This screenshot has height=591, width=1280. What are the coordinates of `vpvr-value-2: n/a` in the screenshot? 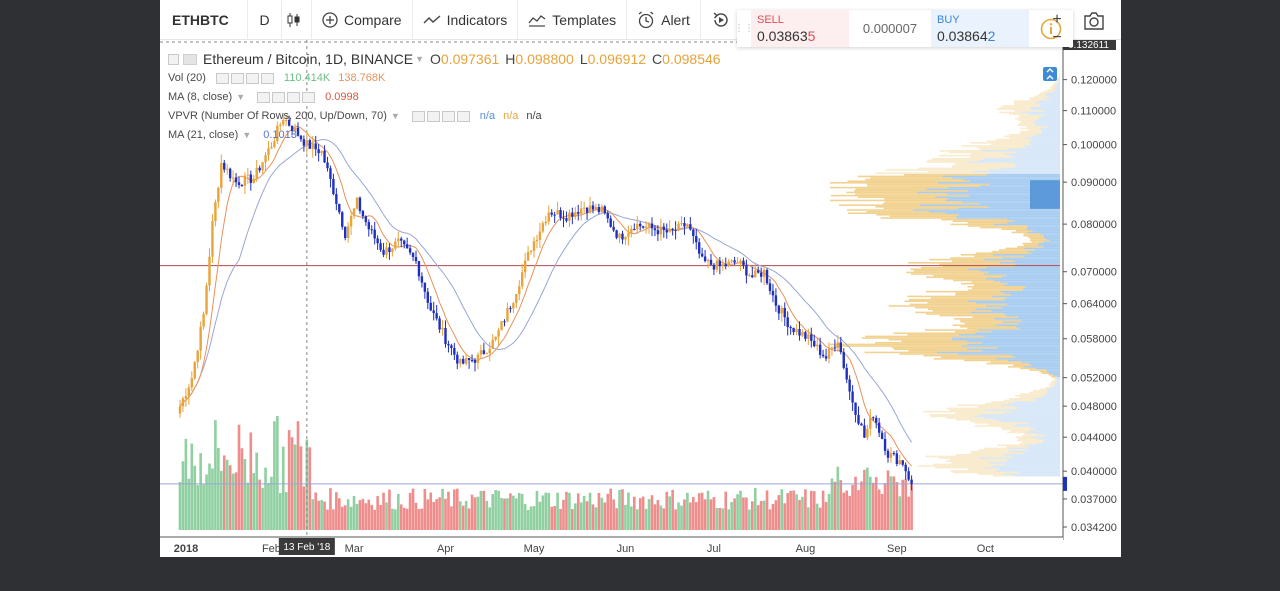 It's located at (511, 116).